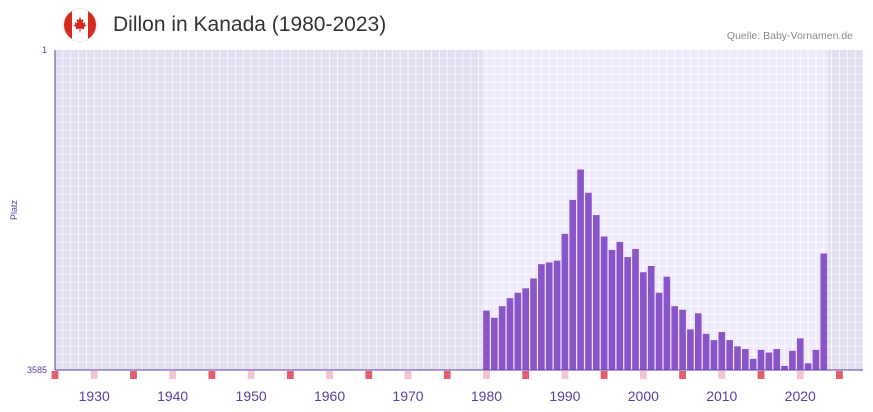  Describe the element at coordinates (408, 375) in the screenshot. I see `marker-minor-1970` at that location.